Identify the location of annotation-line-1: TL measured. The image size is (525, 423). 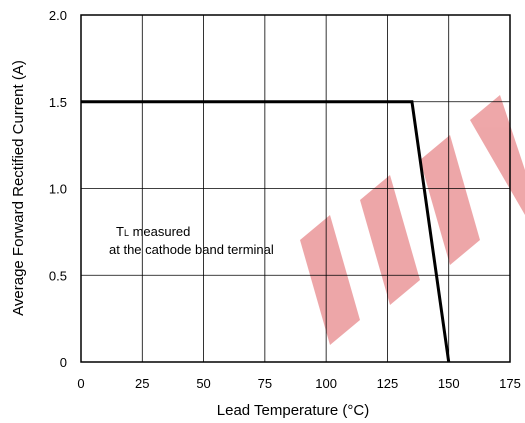
(153, 231).